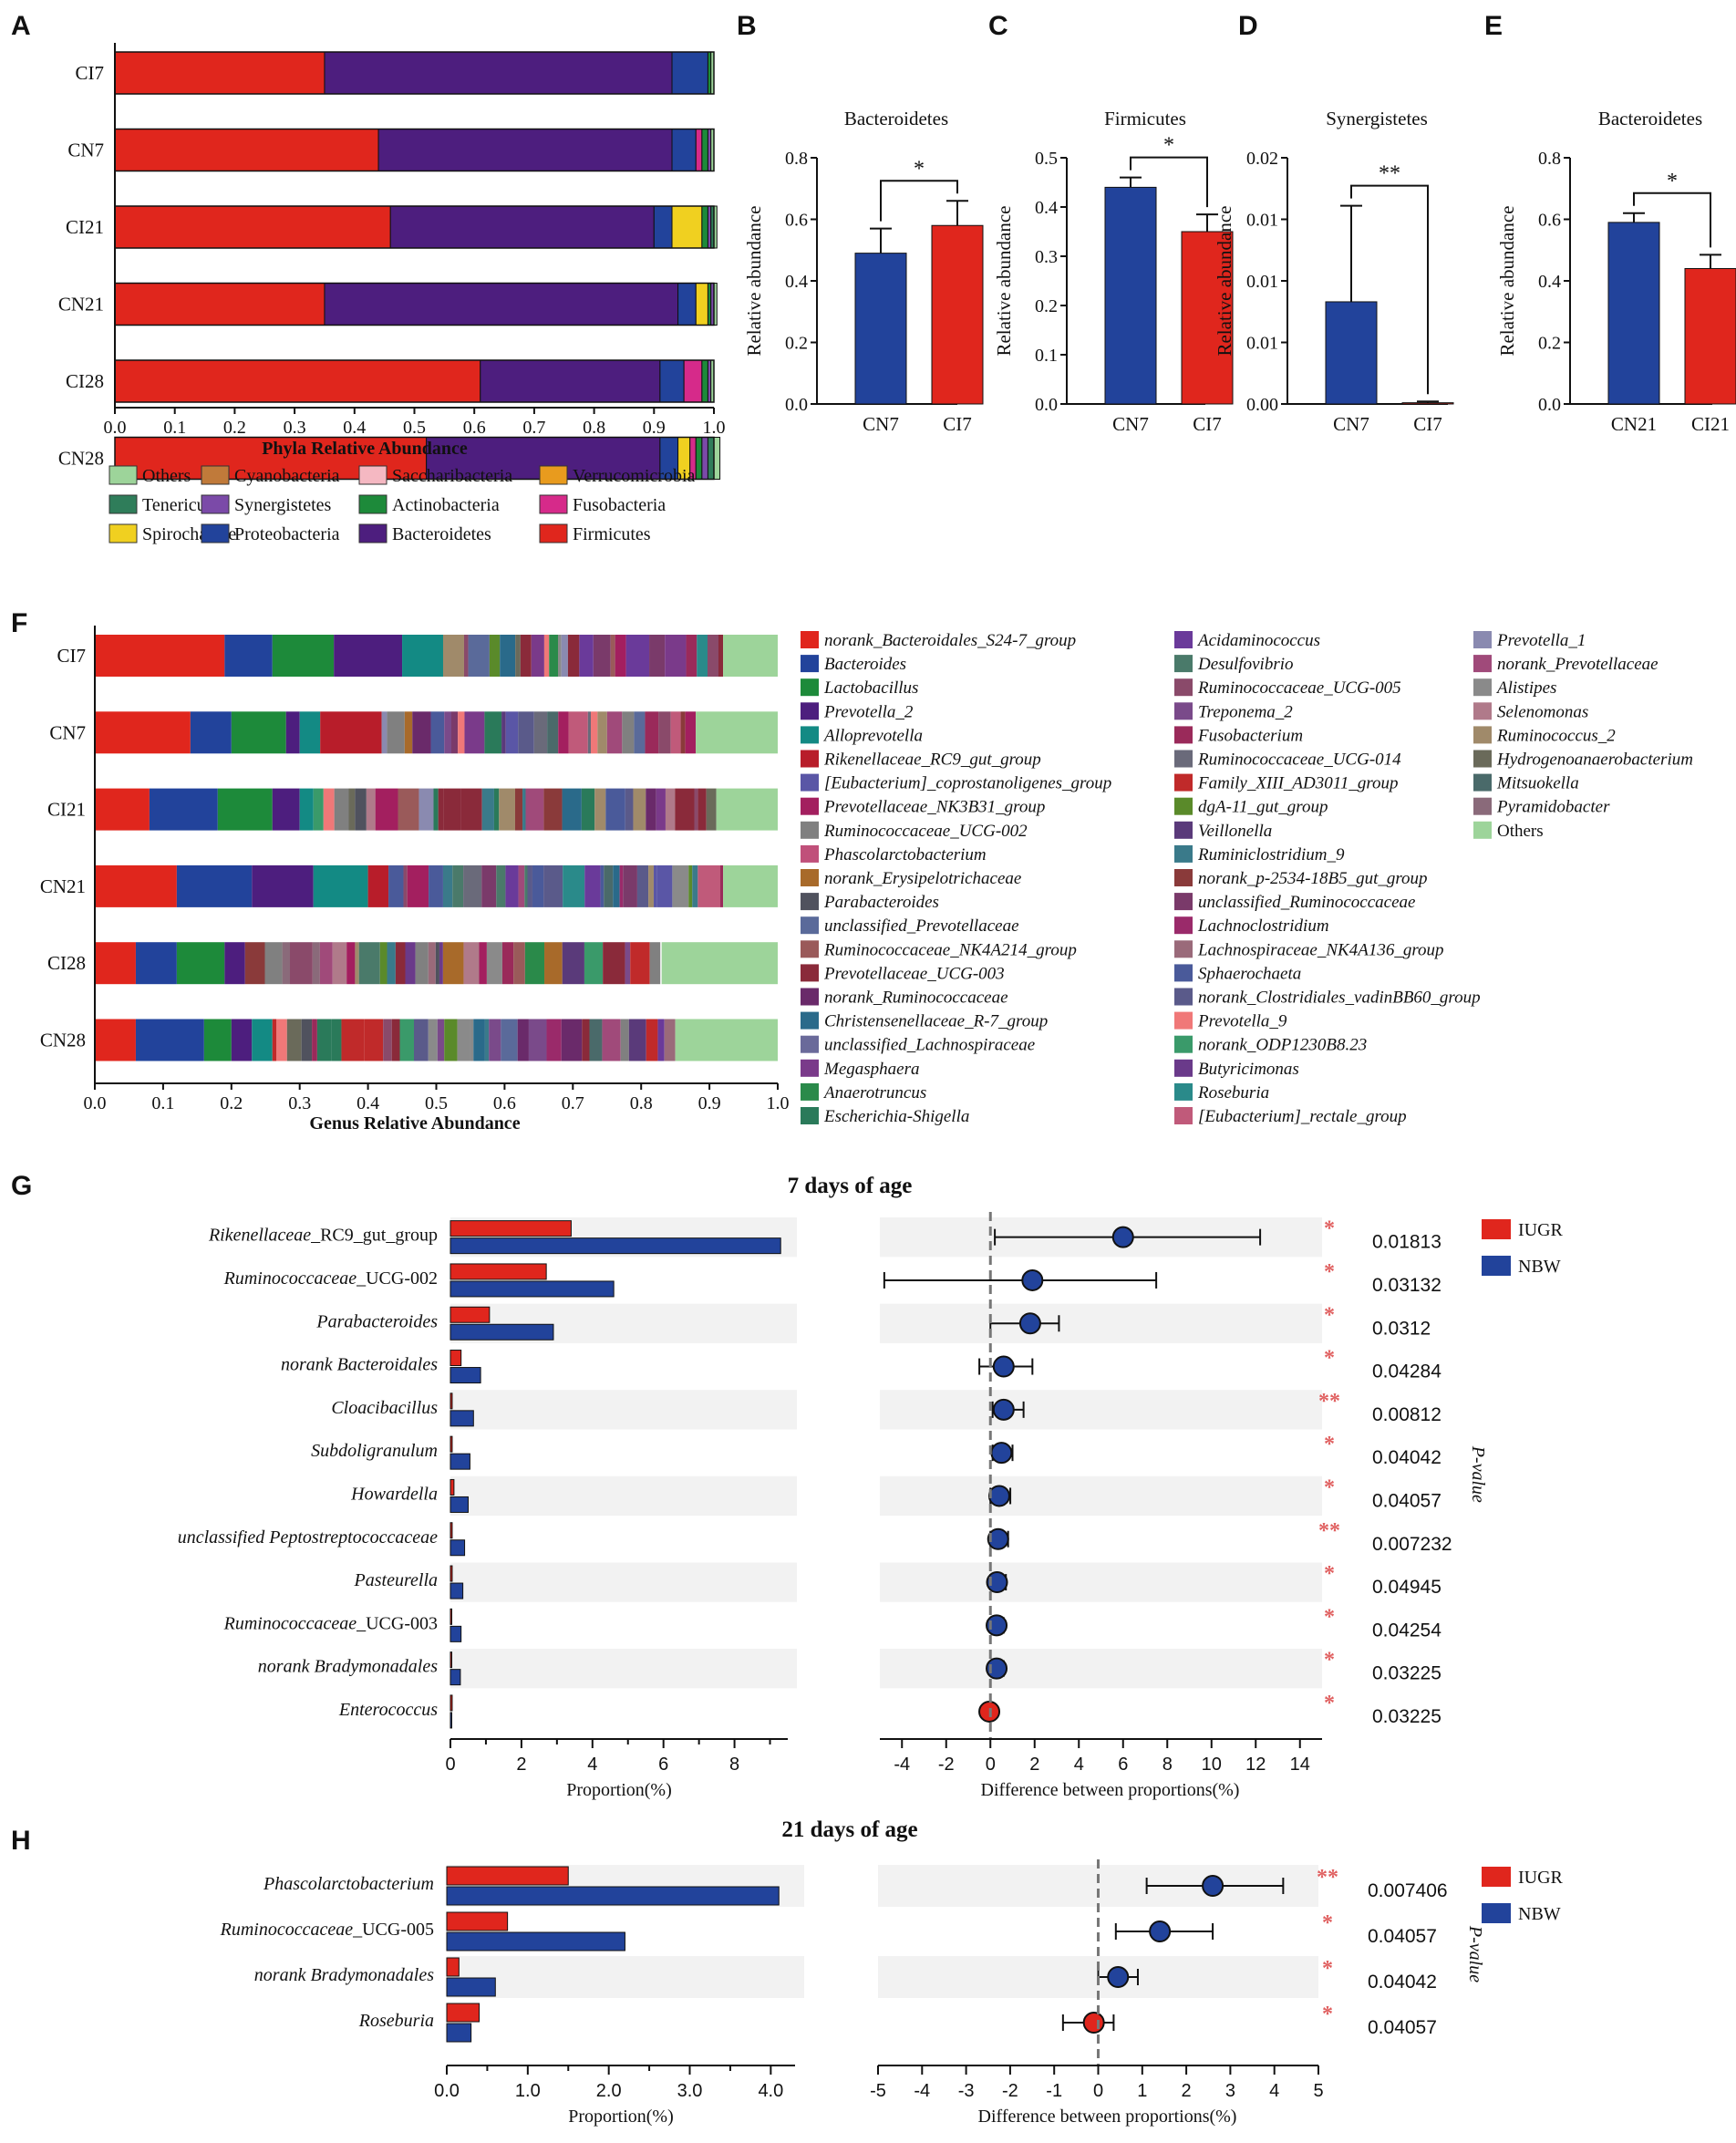 The image size is (1736, 2143). I want to click on taxon-label-italic: Cloacibacillus, so click(384, 1408).